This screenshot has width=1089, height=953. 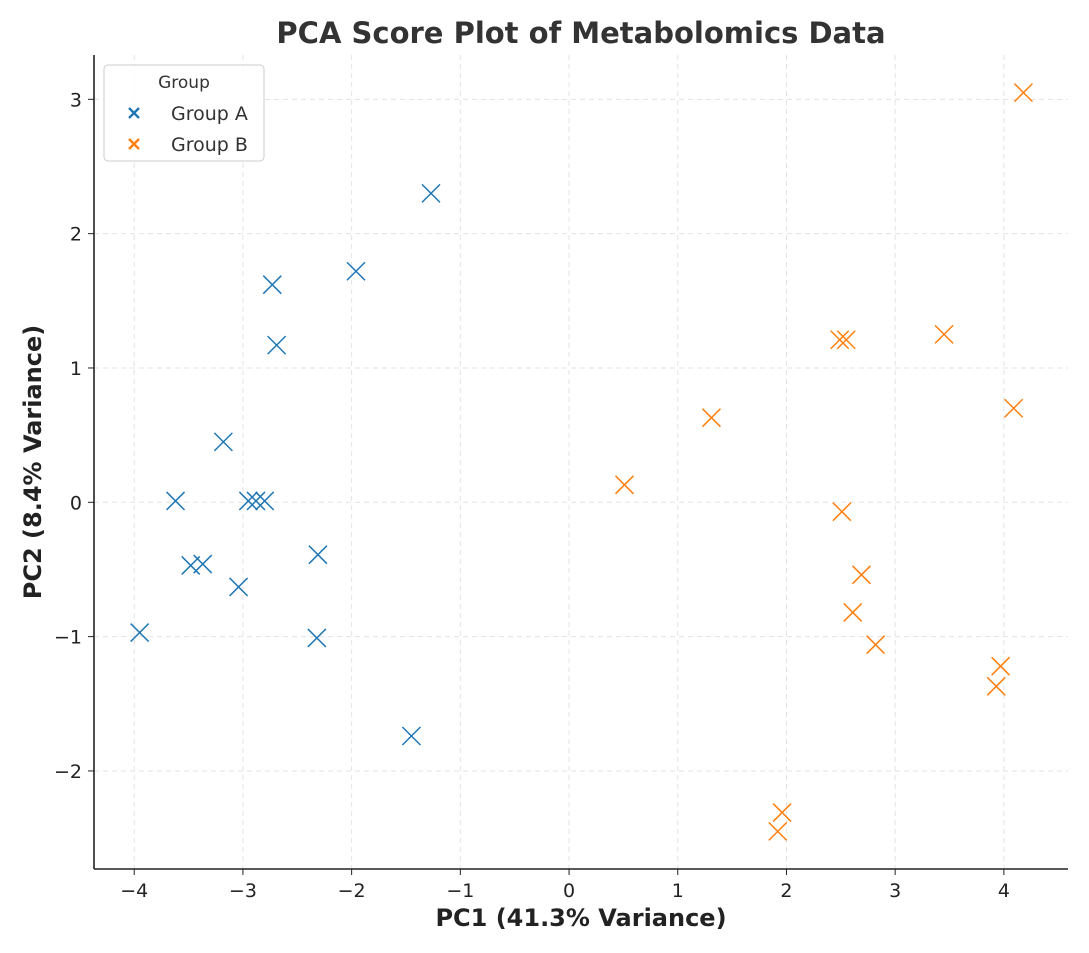 I want to click on x-tick-label: 0, so click(x=569, y=891).